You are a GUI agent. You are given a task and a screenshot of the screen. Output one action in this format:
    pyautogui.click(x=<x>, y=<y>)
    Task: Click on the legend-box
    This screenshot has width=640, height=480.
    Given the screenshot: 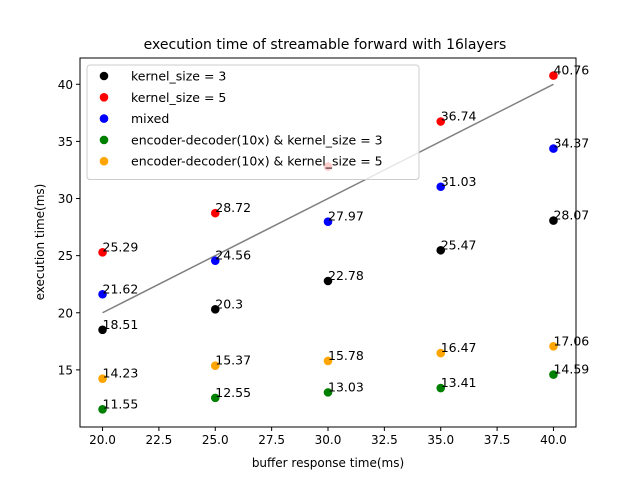 What is the action you would take?
    pyautogui.click(x=253, y=122)
    